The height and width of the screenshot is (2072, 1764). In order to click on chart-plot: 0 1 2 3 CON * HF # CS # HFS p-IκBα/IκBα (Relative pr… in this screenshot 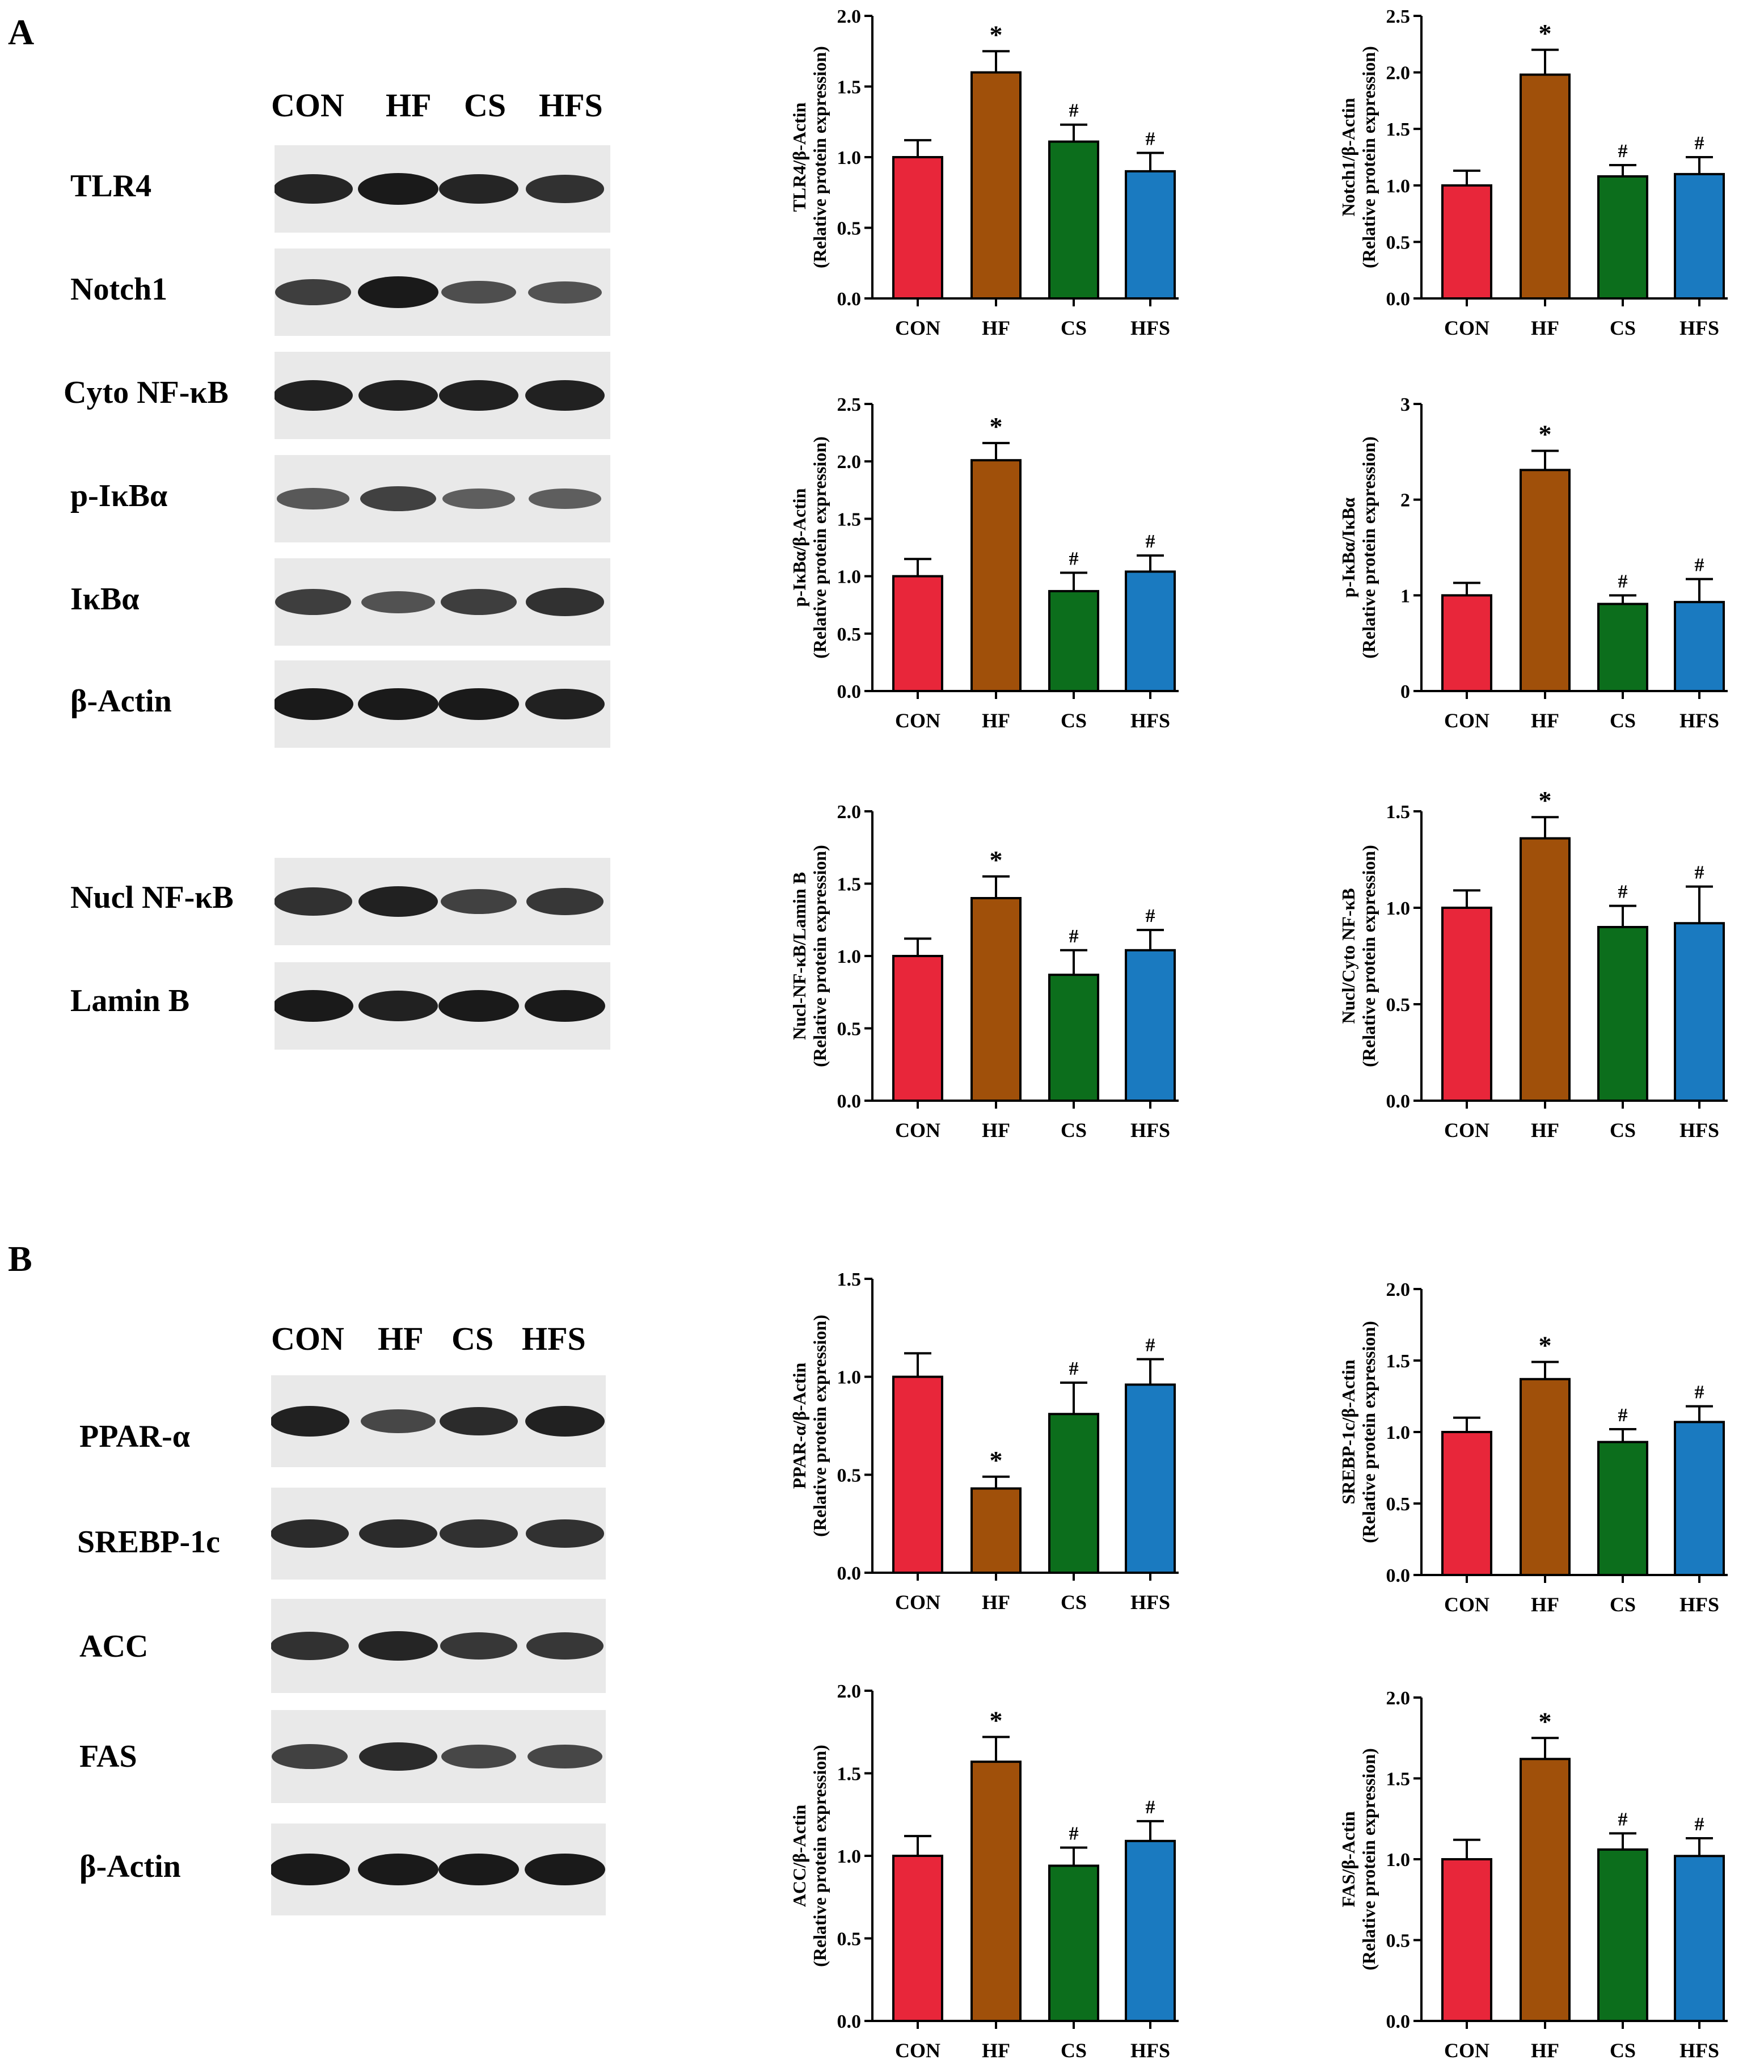, I will do `click(1533, 563)`.